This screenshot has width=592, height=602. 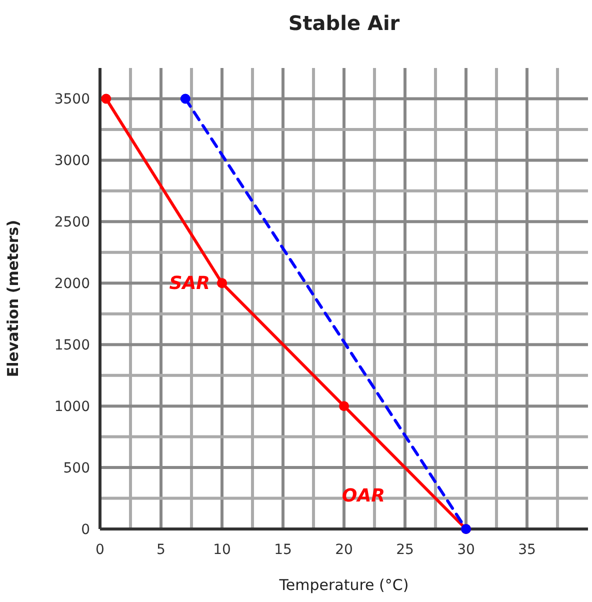 What do you see at coordinates (72, 100) in the screenshot?
I see `y-tick-label: 3500` at bounding box center [72, 100].